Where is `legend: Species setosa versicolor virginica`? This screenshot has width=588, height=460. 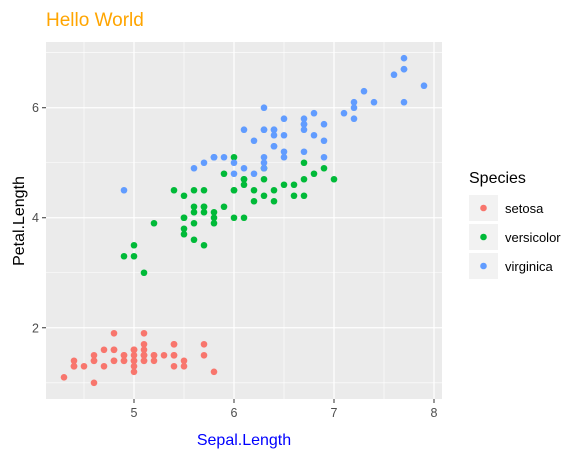
legend: Species setosa versicolor virginica is located at coordinates (515, 224).